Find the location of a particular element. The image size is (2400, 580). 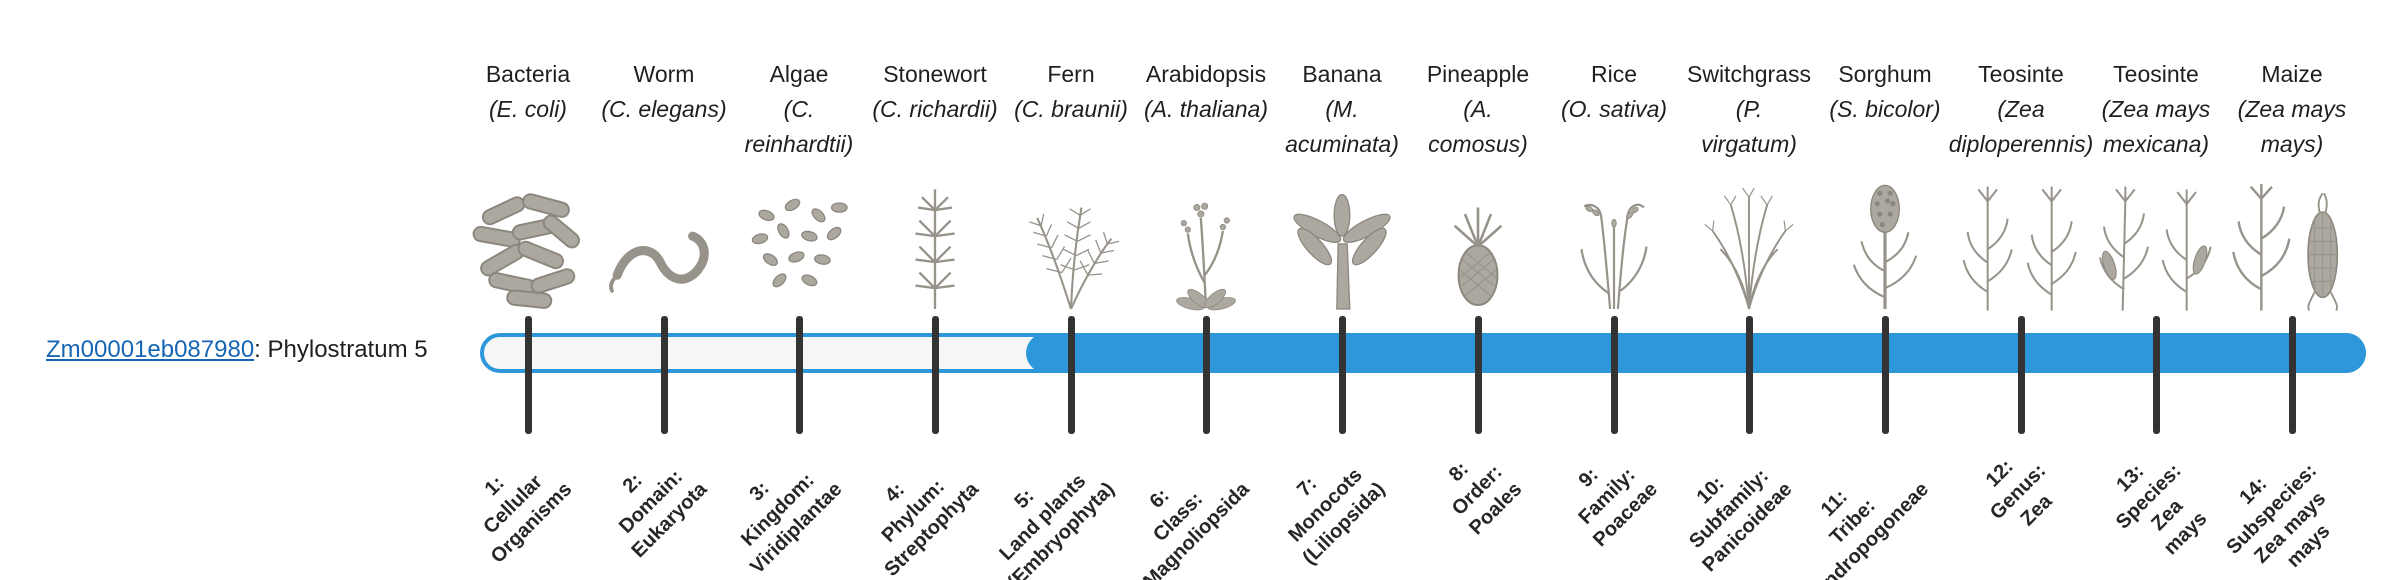

phylostratum-label: 5: Land plants (Embryophyta) is located at coordinates (1057, 525).